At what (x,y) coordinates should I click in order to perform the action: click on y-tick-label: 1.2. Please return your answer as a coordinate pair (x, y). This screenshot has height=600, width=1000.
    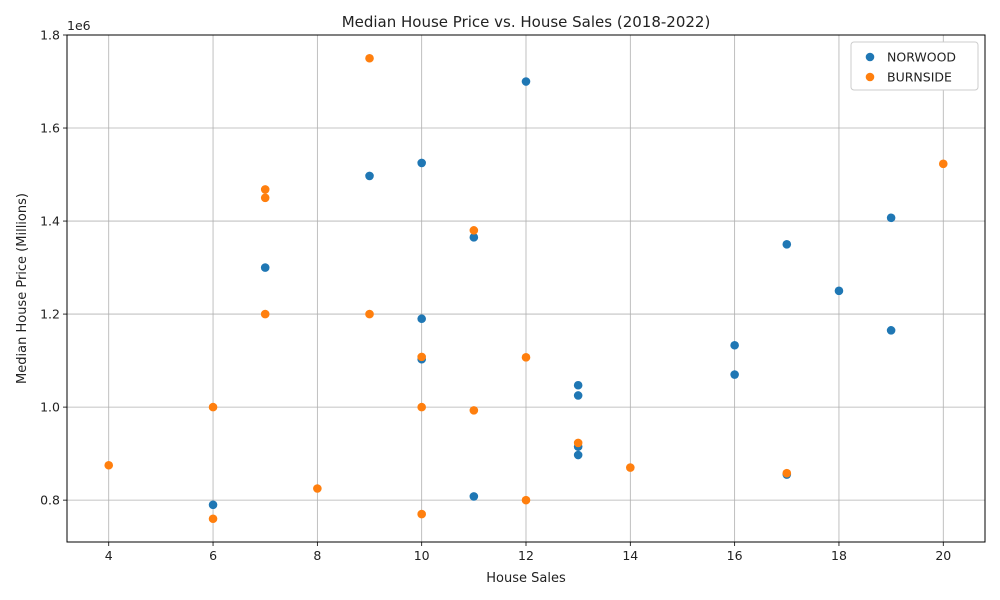
    Looking at the image, I should click on (50, 314).